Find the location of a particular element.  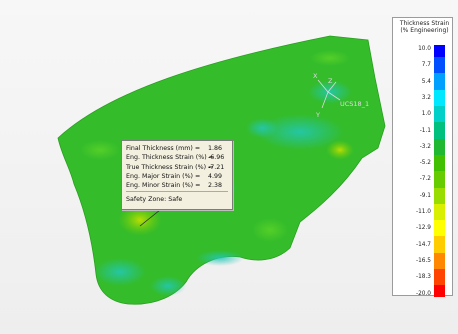

csys-name-label: UCS18_1 is located at coordinates (354, 104).